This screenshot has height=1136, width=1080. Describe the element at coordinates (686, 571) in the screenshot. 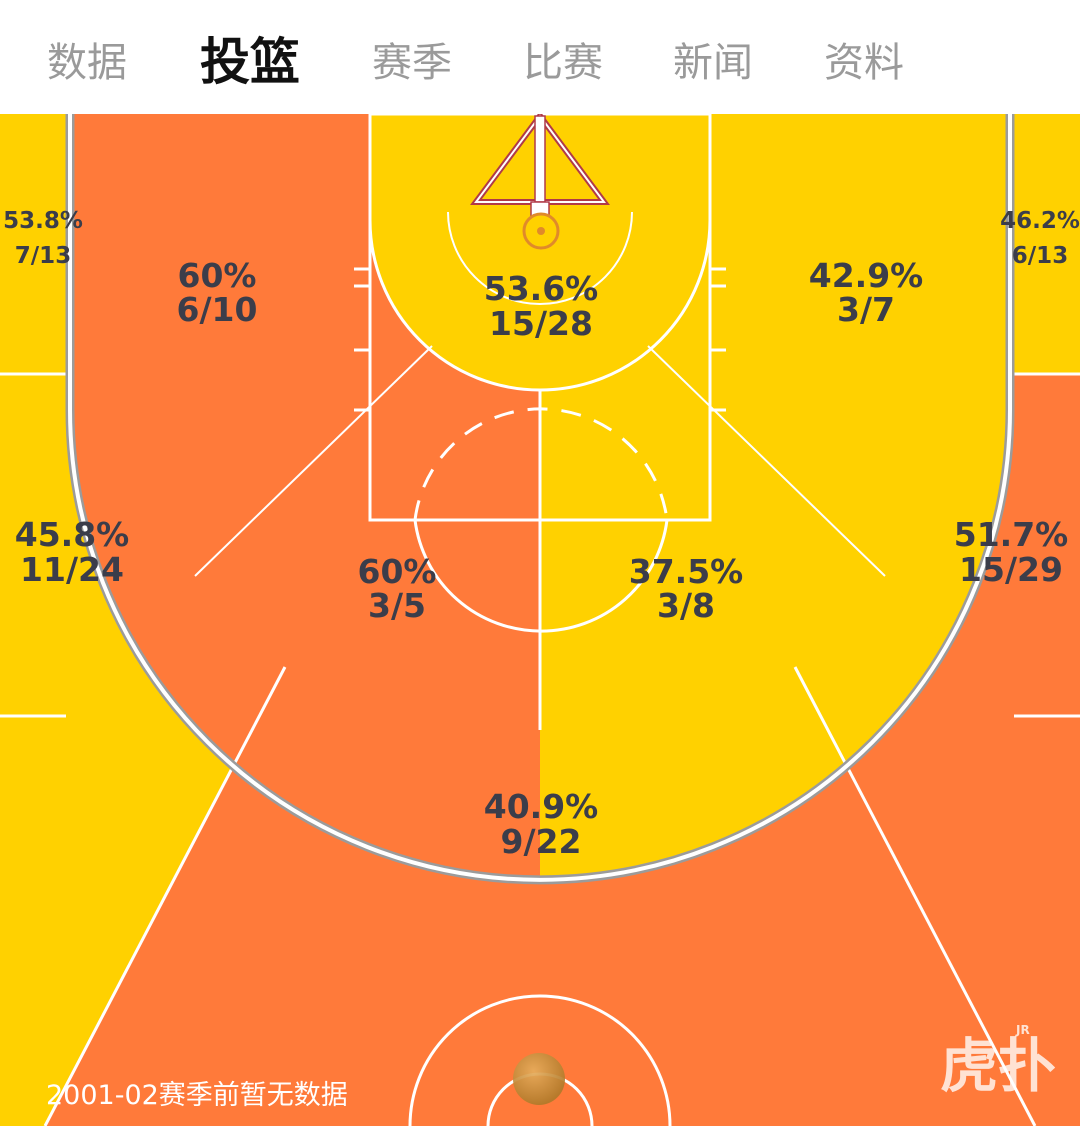

I see `svg-text: 37.5%` at that location.